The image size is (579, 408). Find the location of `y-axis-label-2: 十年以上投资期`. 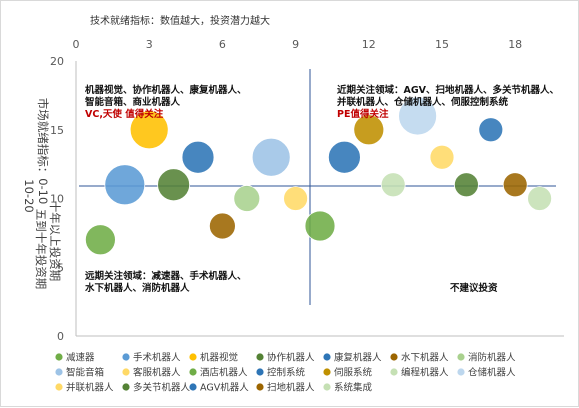

y-axis-label-2: 十年以上投资期 is located at coordinates (55, 241).